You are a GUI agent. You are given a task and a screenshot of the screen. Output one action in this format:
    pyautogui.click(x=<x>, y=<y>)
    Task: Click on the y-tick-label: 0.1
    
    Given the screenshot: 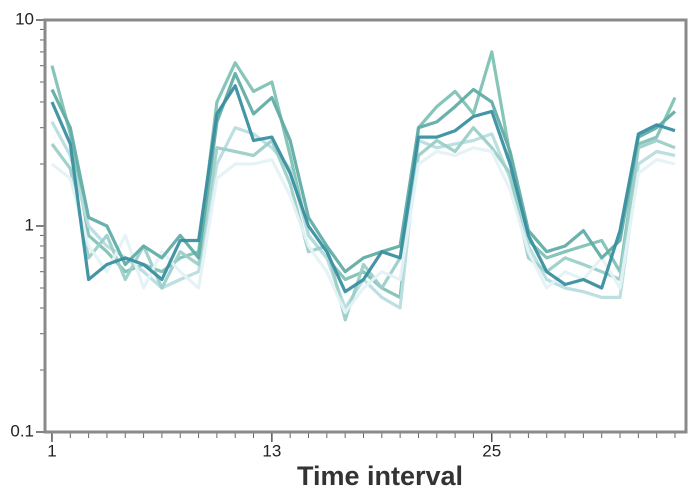 What is the action you would take?
    pyautogui.click(x=22, y=430)
    